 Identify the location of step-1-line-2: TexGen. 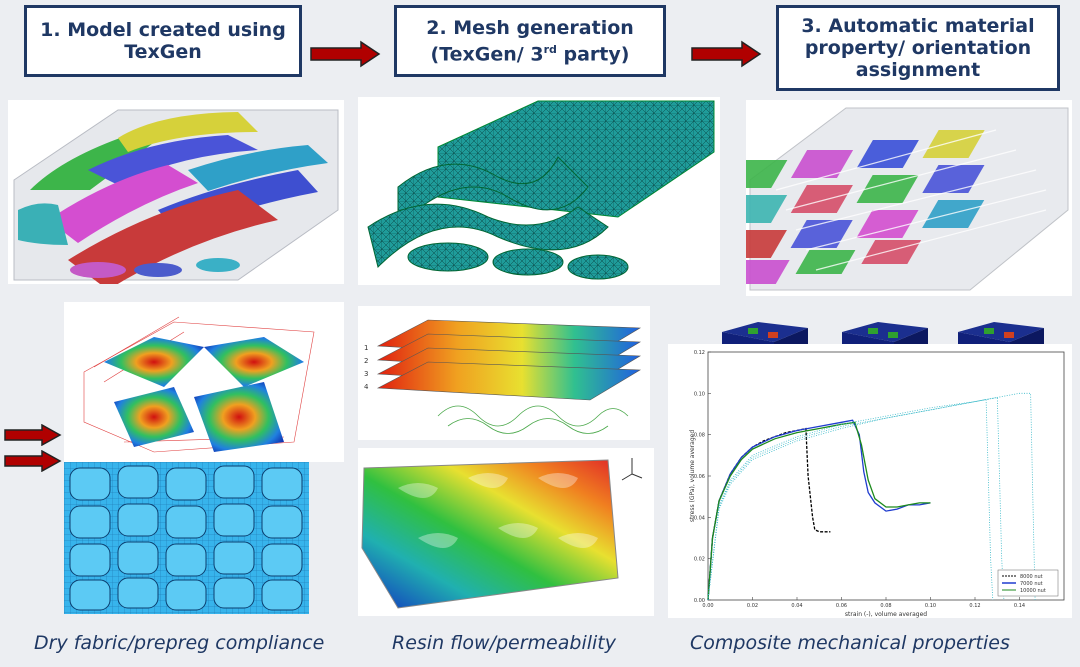
(163, 52).